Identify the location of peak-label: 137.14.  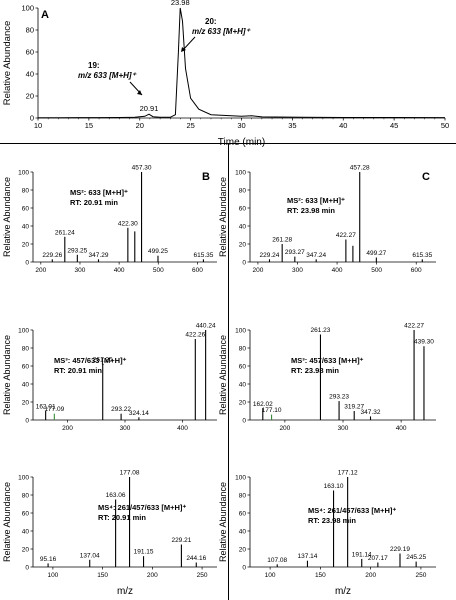
(308, 556).